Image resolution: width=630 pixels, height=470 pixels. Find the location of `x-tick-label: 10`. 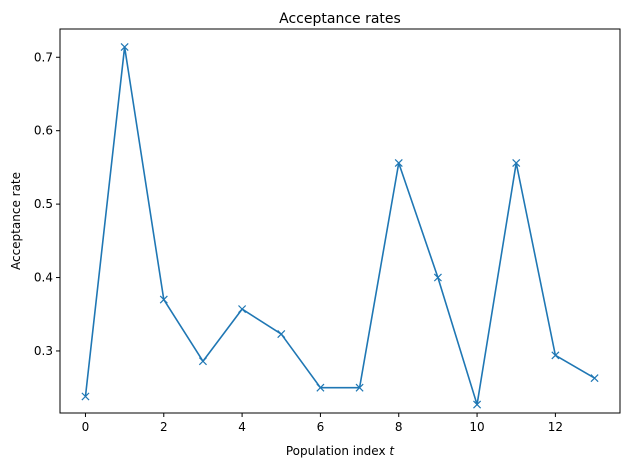

x-tick-label: 10 is located at coordinates (476, 427).